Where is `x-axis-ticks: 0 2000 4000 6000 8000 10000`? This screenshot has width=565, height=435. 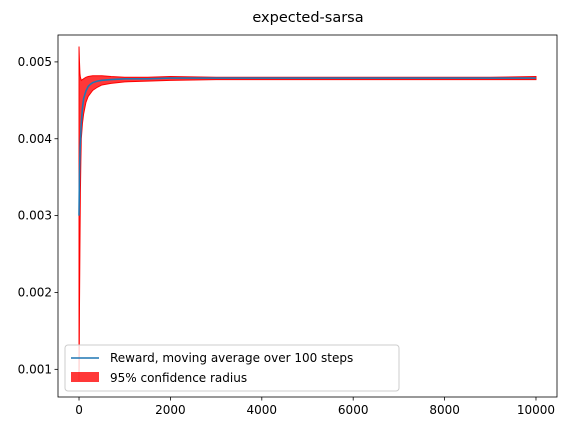
x-axis-ticks: 0 2000 4000 6000 8000 10000 is located at coordinates (315, 407).